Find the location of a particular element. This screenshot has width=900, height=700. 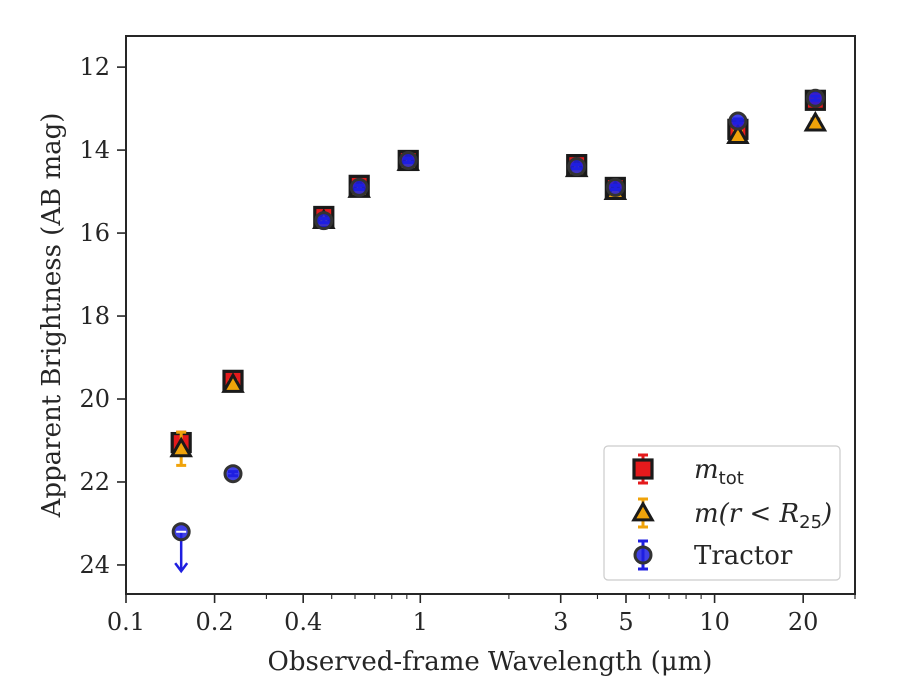

legend-box is located at coordinates (722, 513).